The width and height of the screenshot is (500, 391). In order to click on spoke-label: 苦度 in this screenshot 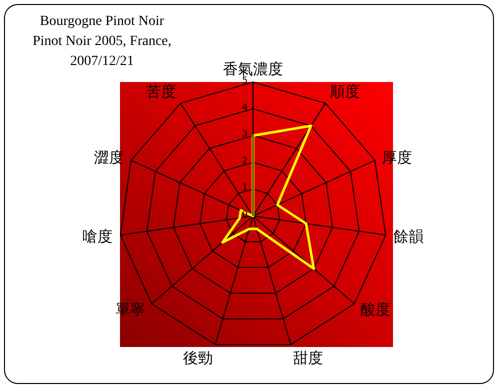, I will do `click(161, 91)`.